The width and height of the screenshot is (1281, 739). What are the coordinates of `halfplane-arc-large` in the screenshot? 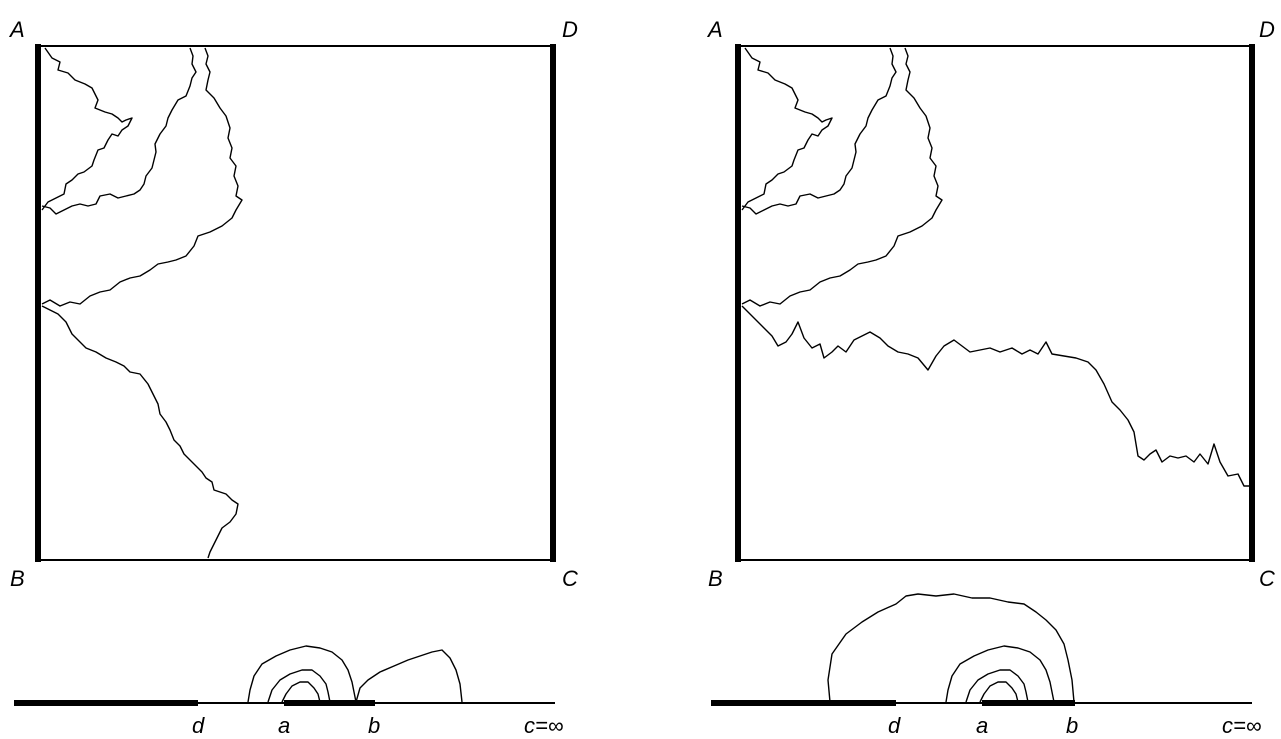 It's located at (951, 648).